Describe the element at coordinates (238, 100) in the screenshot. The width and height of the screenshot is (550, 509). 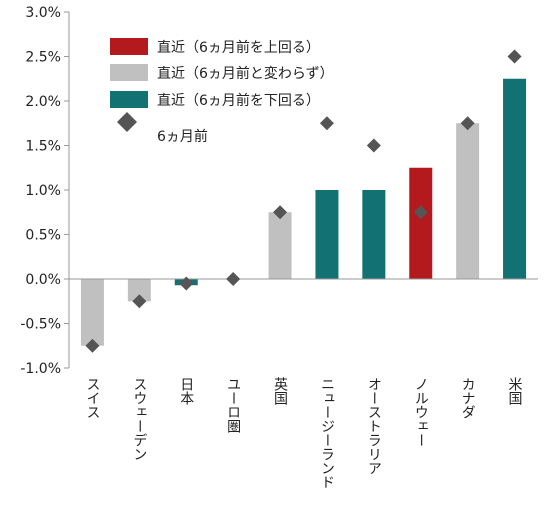
I see `legend-label: 直近（6ヵ月前を下回る）` at that location.